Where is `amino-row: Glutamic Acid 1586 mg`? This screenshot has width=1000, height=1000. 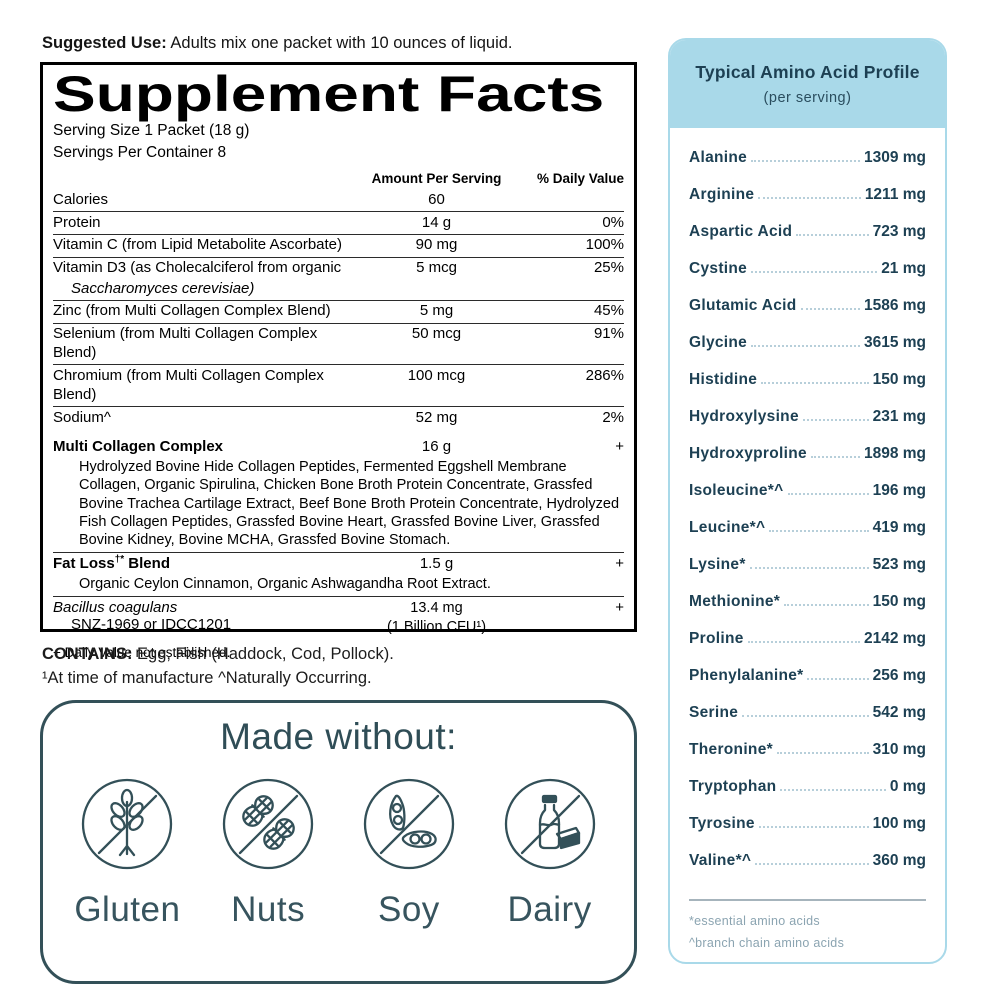
amino-row: Glutamic Acid 1586 mg is located at coordinates (807, 305).